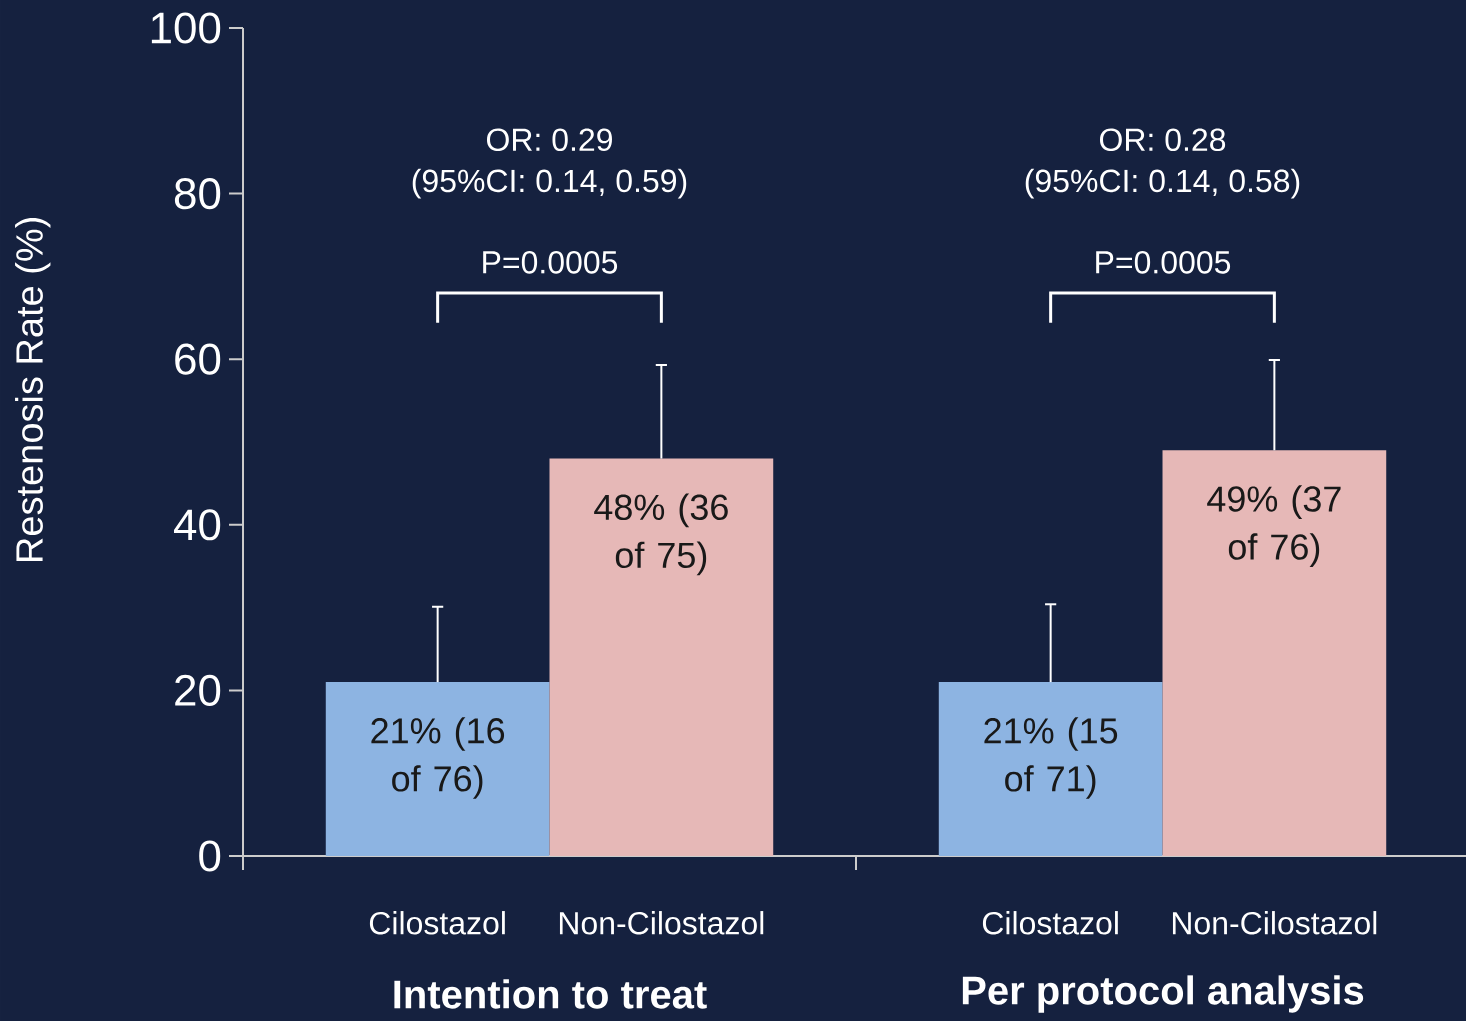  I want to click on data-label: 48% (36 of 75), so click(661, 534).